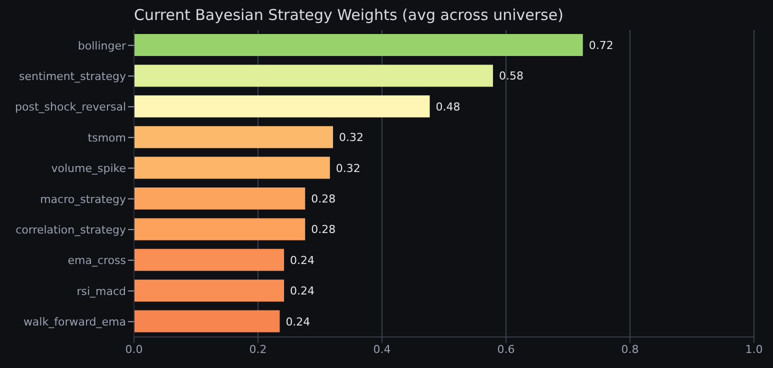  What do you see at coordinates (349, 15) in the screenshot?
I see `chart-title: Current Bayesian Strategy Weights (avg across universe)` at bounding box center [349, 15].